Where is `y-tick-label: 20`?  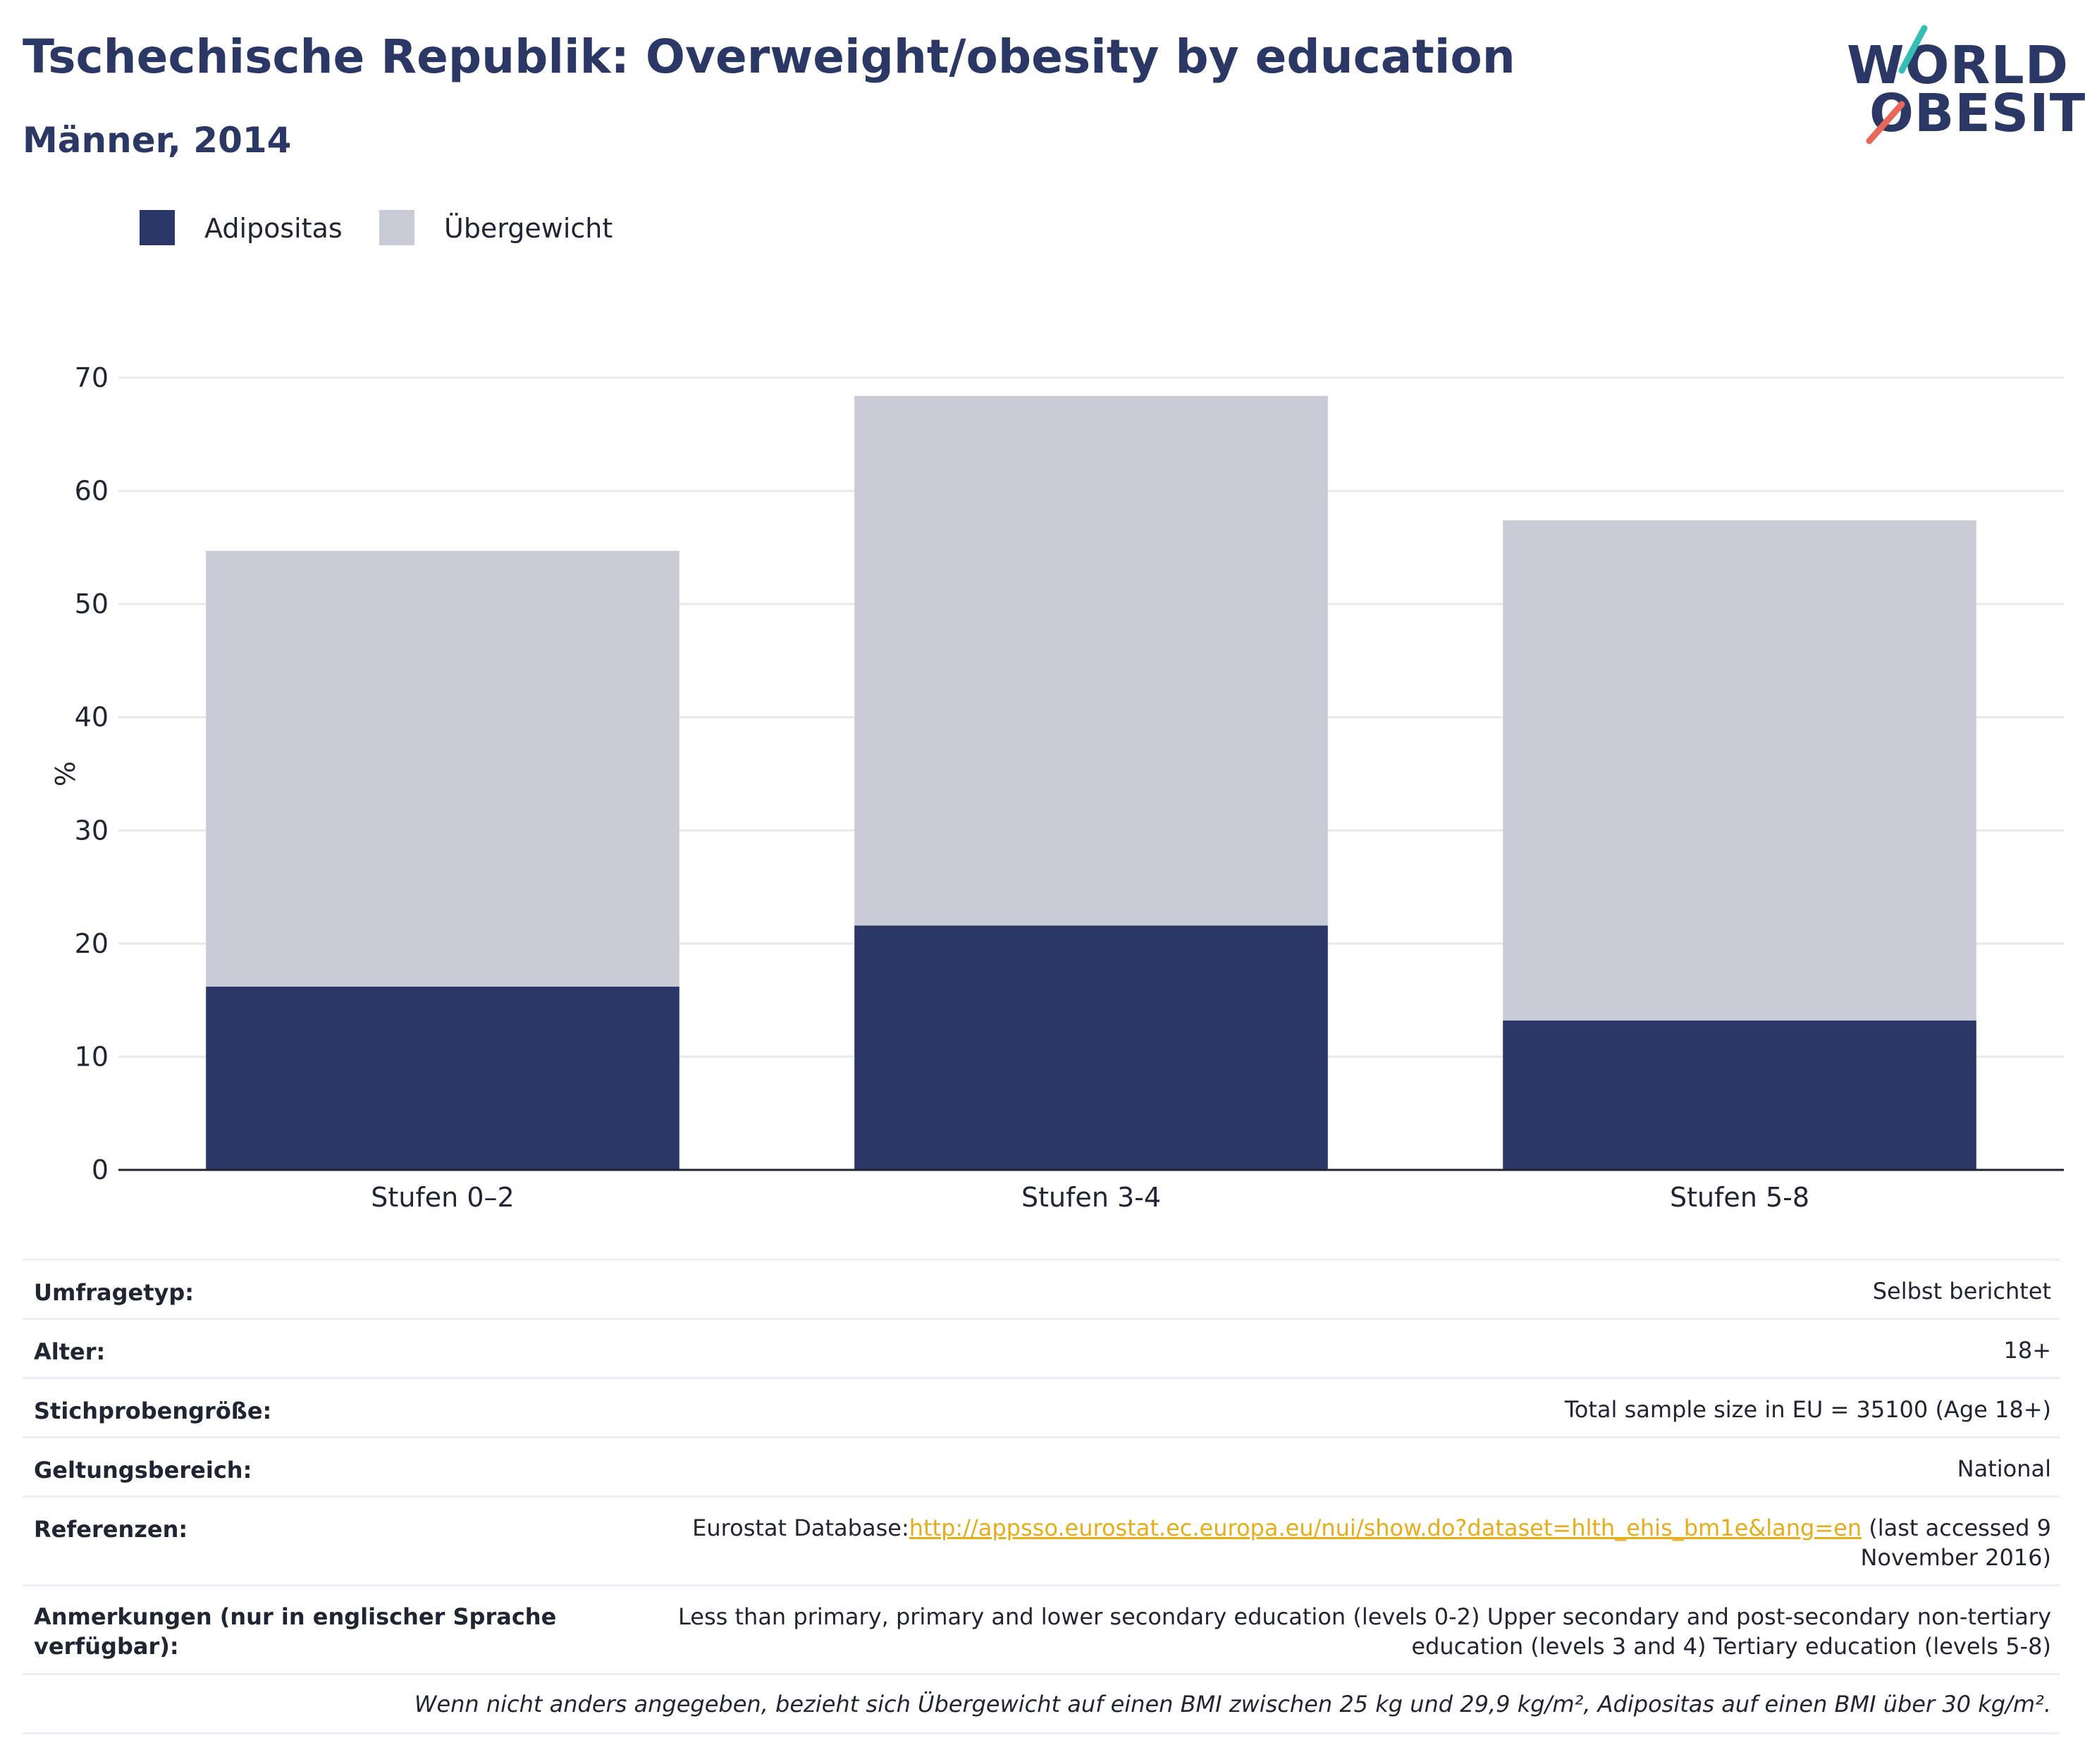 y-tick-label: 20 is located at coordinates (92, 943).